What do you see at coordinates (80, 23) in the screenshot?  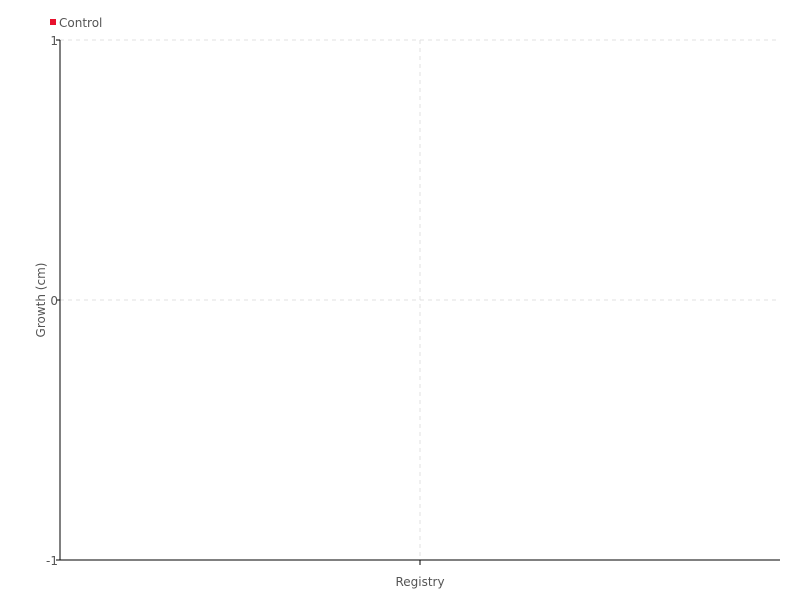 I see `legend-label-control: Control` at bounding box center [80, 23].